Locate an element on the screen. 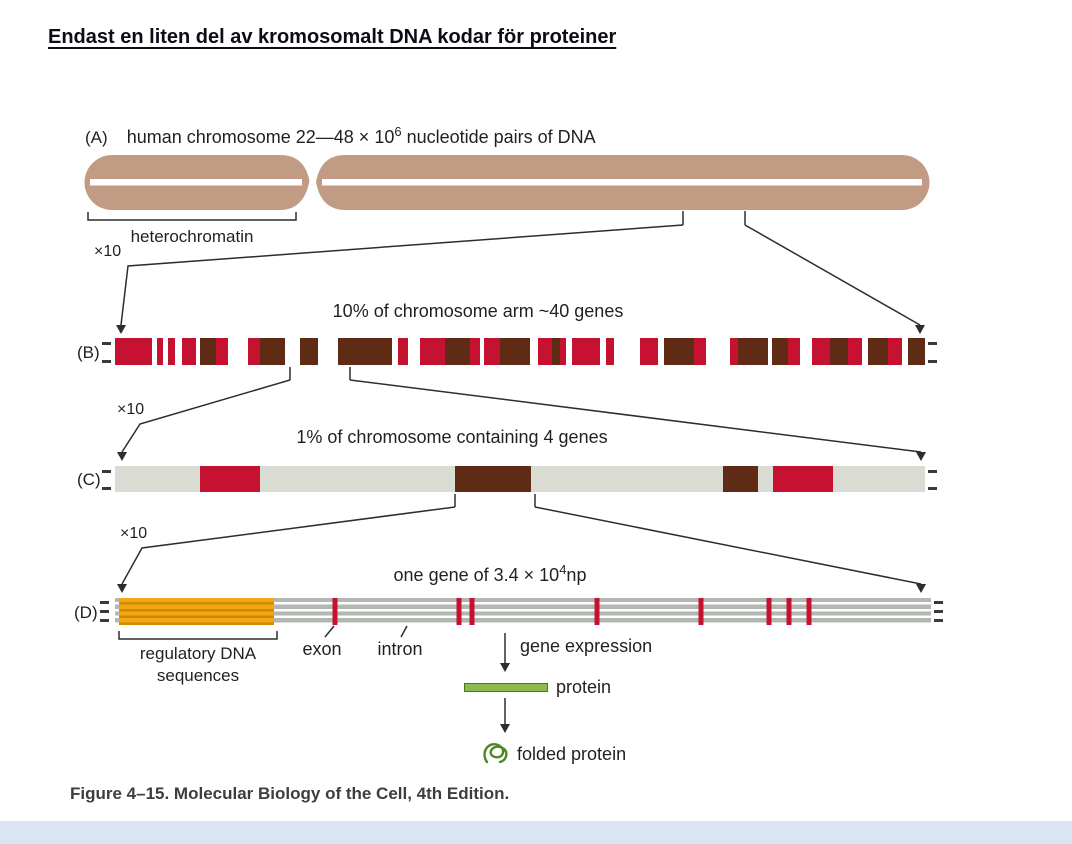 This screenshot has height=844, width=1072. exon-label: exon is located at coordinates (322, 649).